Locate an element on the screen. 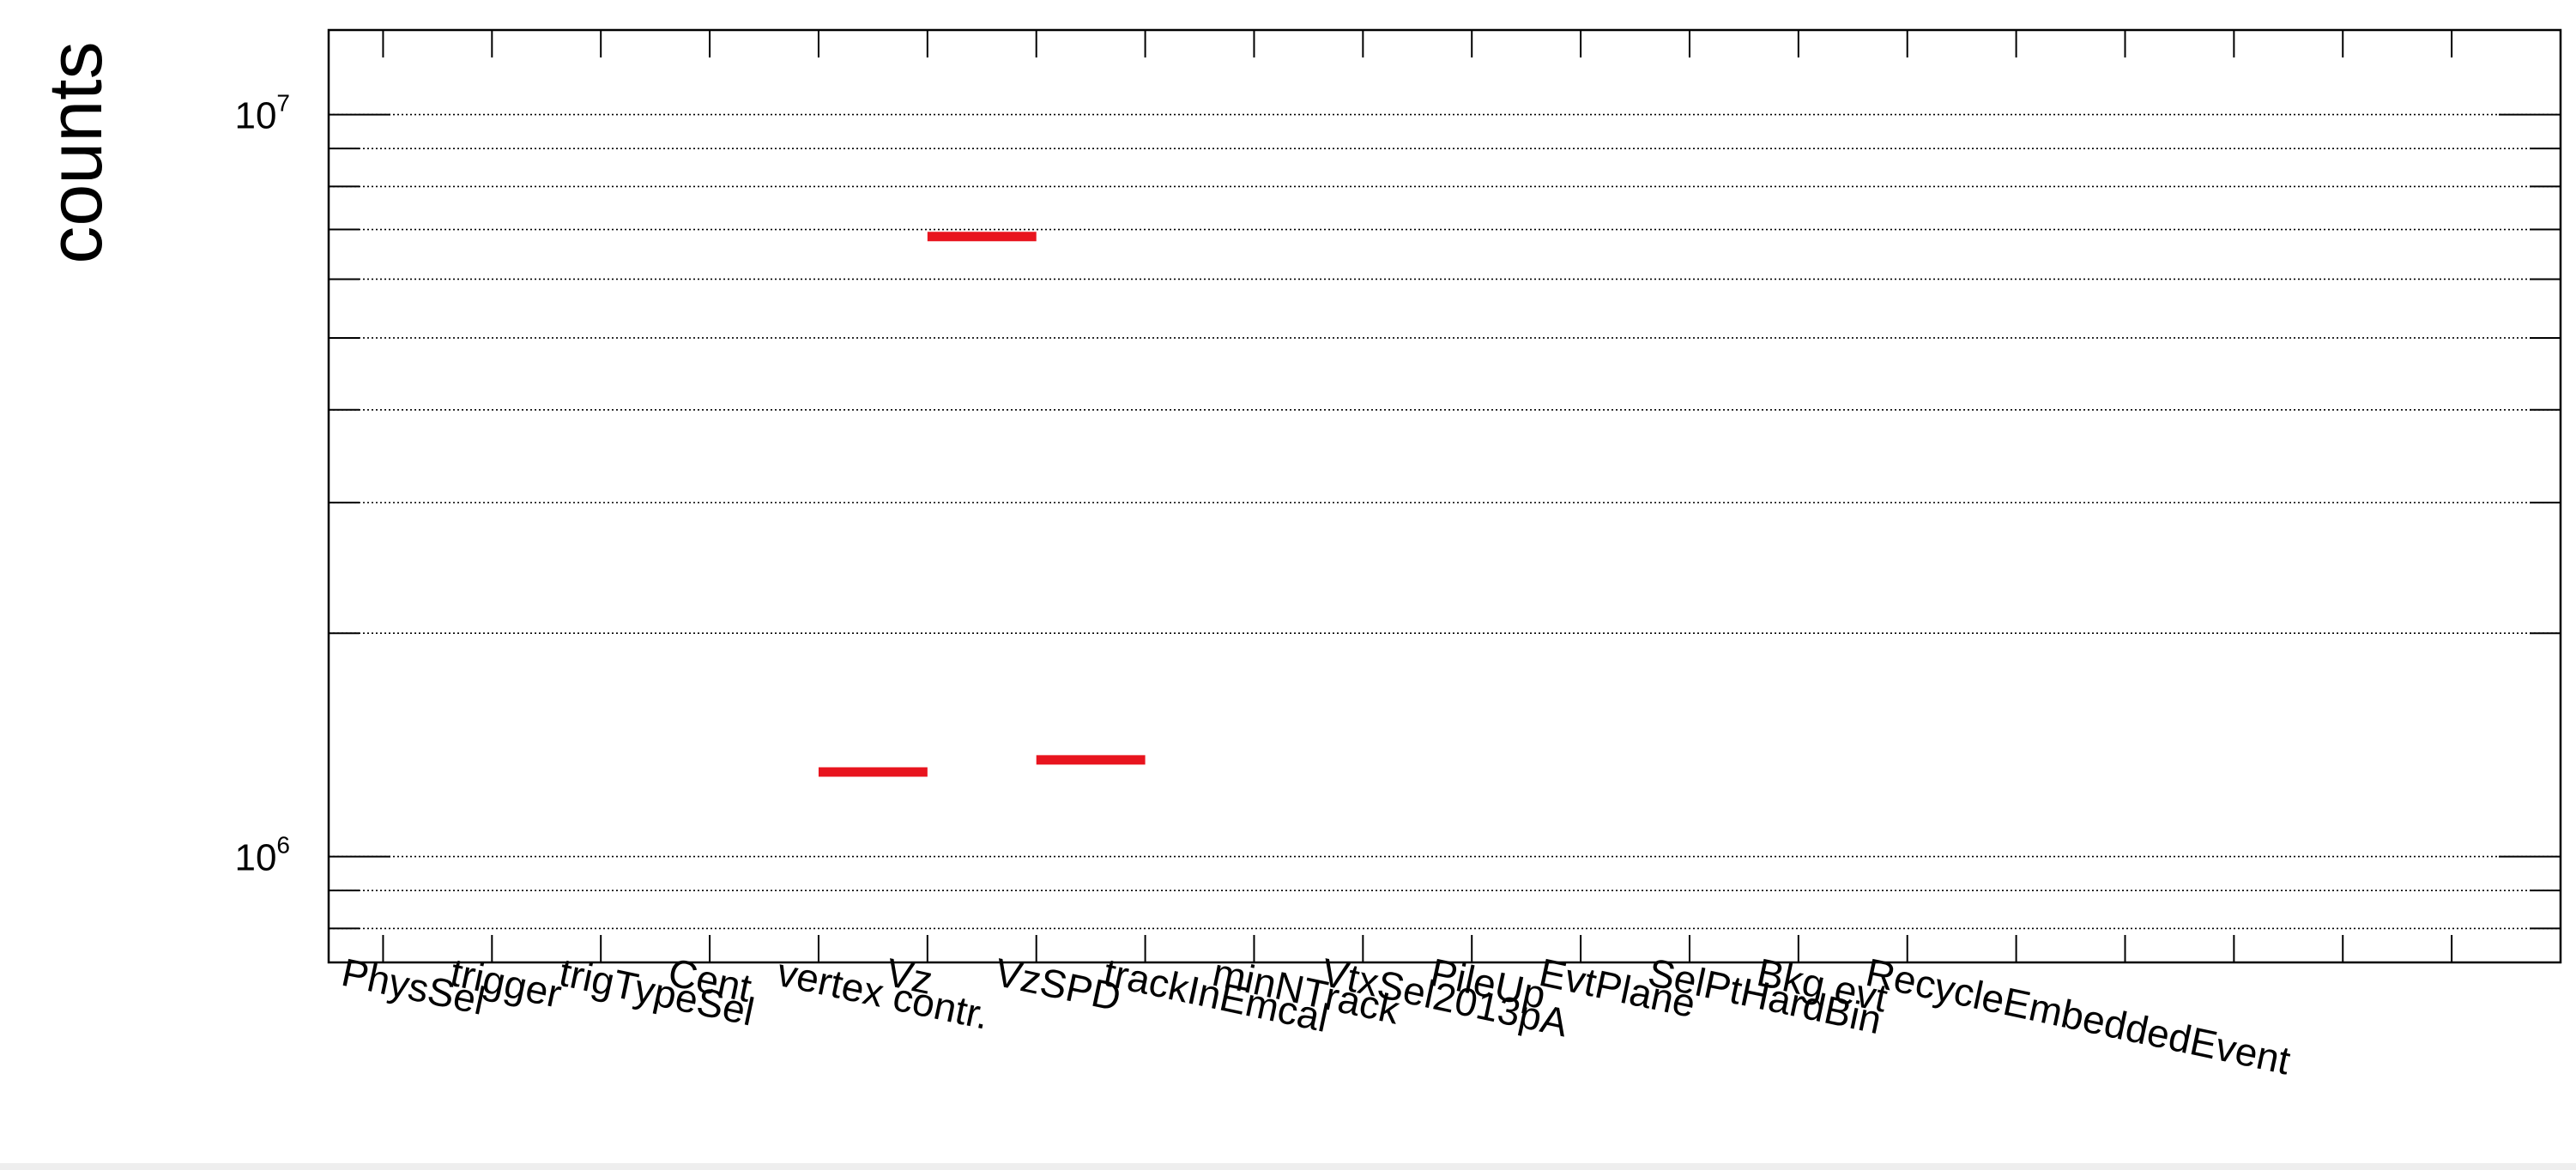 The width and height of the screenshot is (2576, 1170). y-axis-label: counts is located at coordinates (75, 152).